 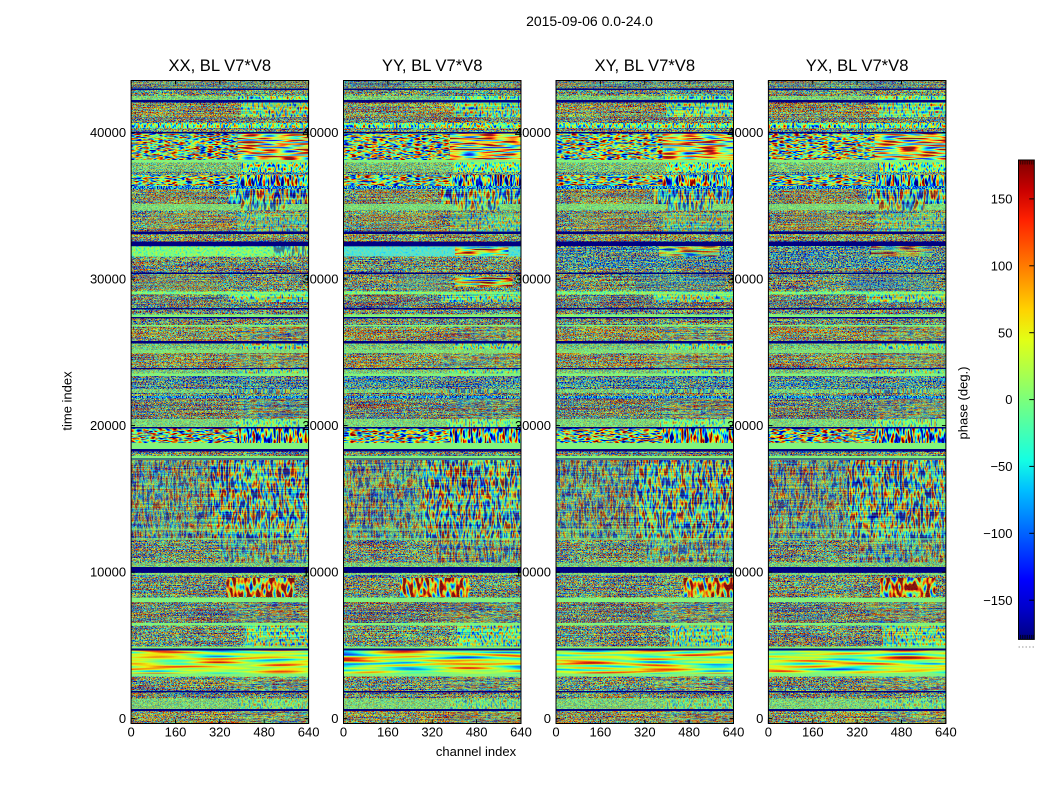 I want to click on svg-text: −100, so click(x=997, y=533).